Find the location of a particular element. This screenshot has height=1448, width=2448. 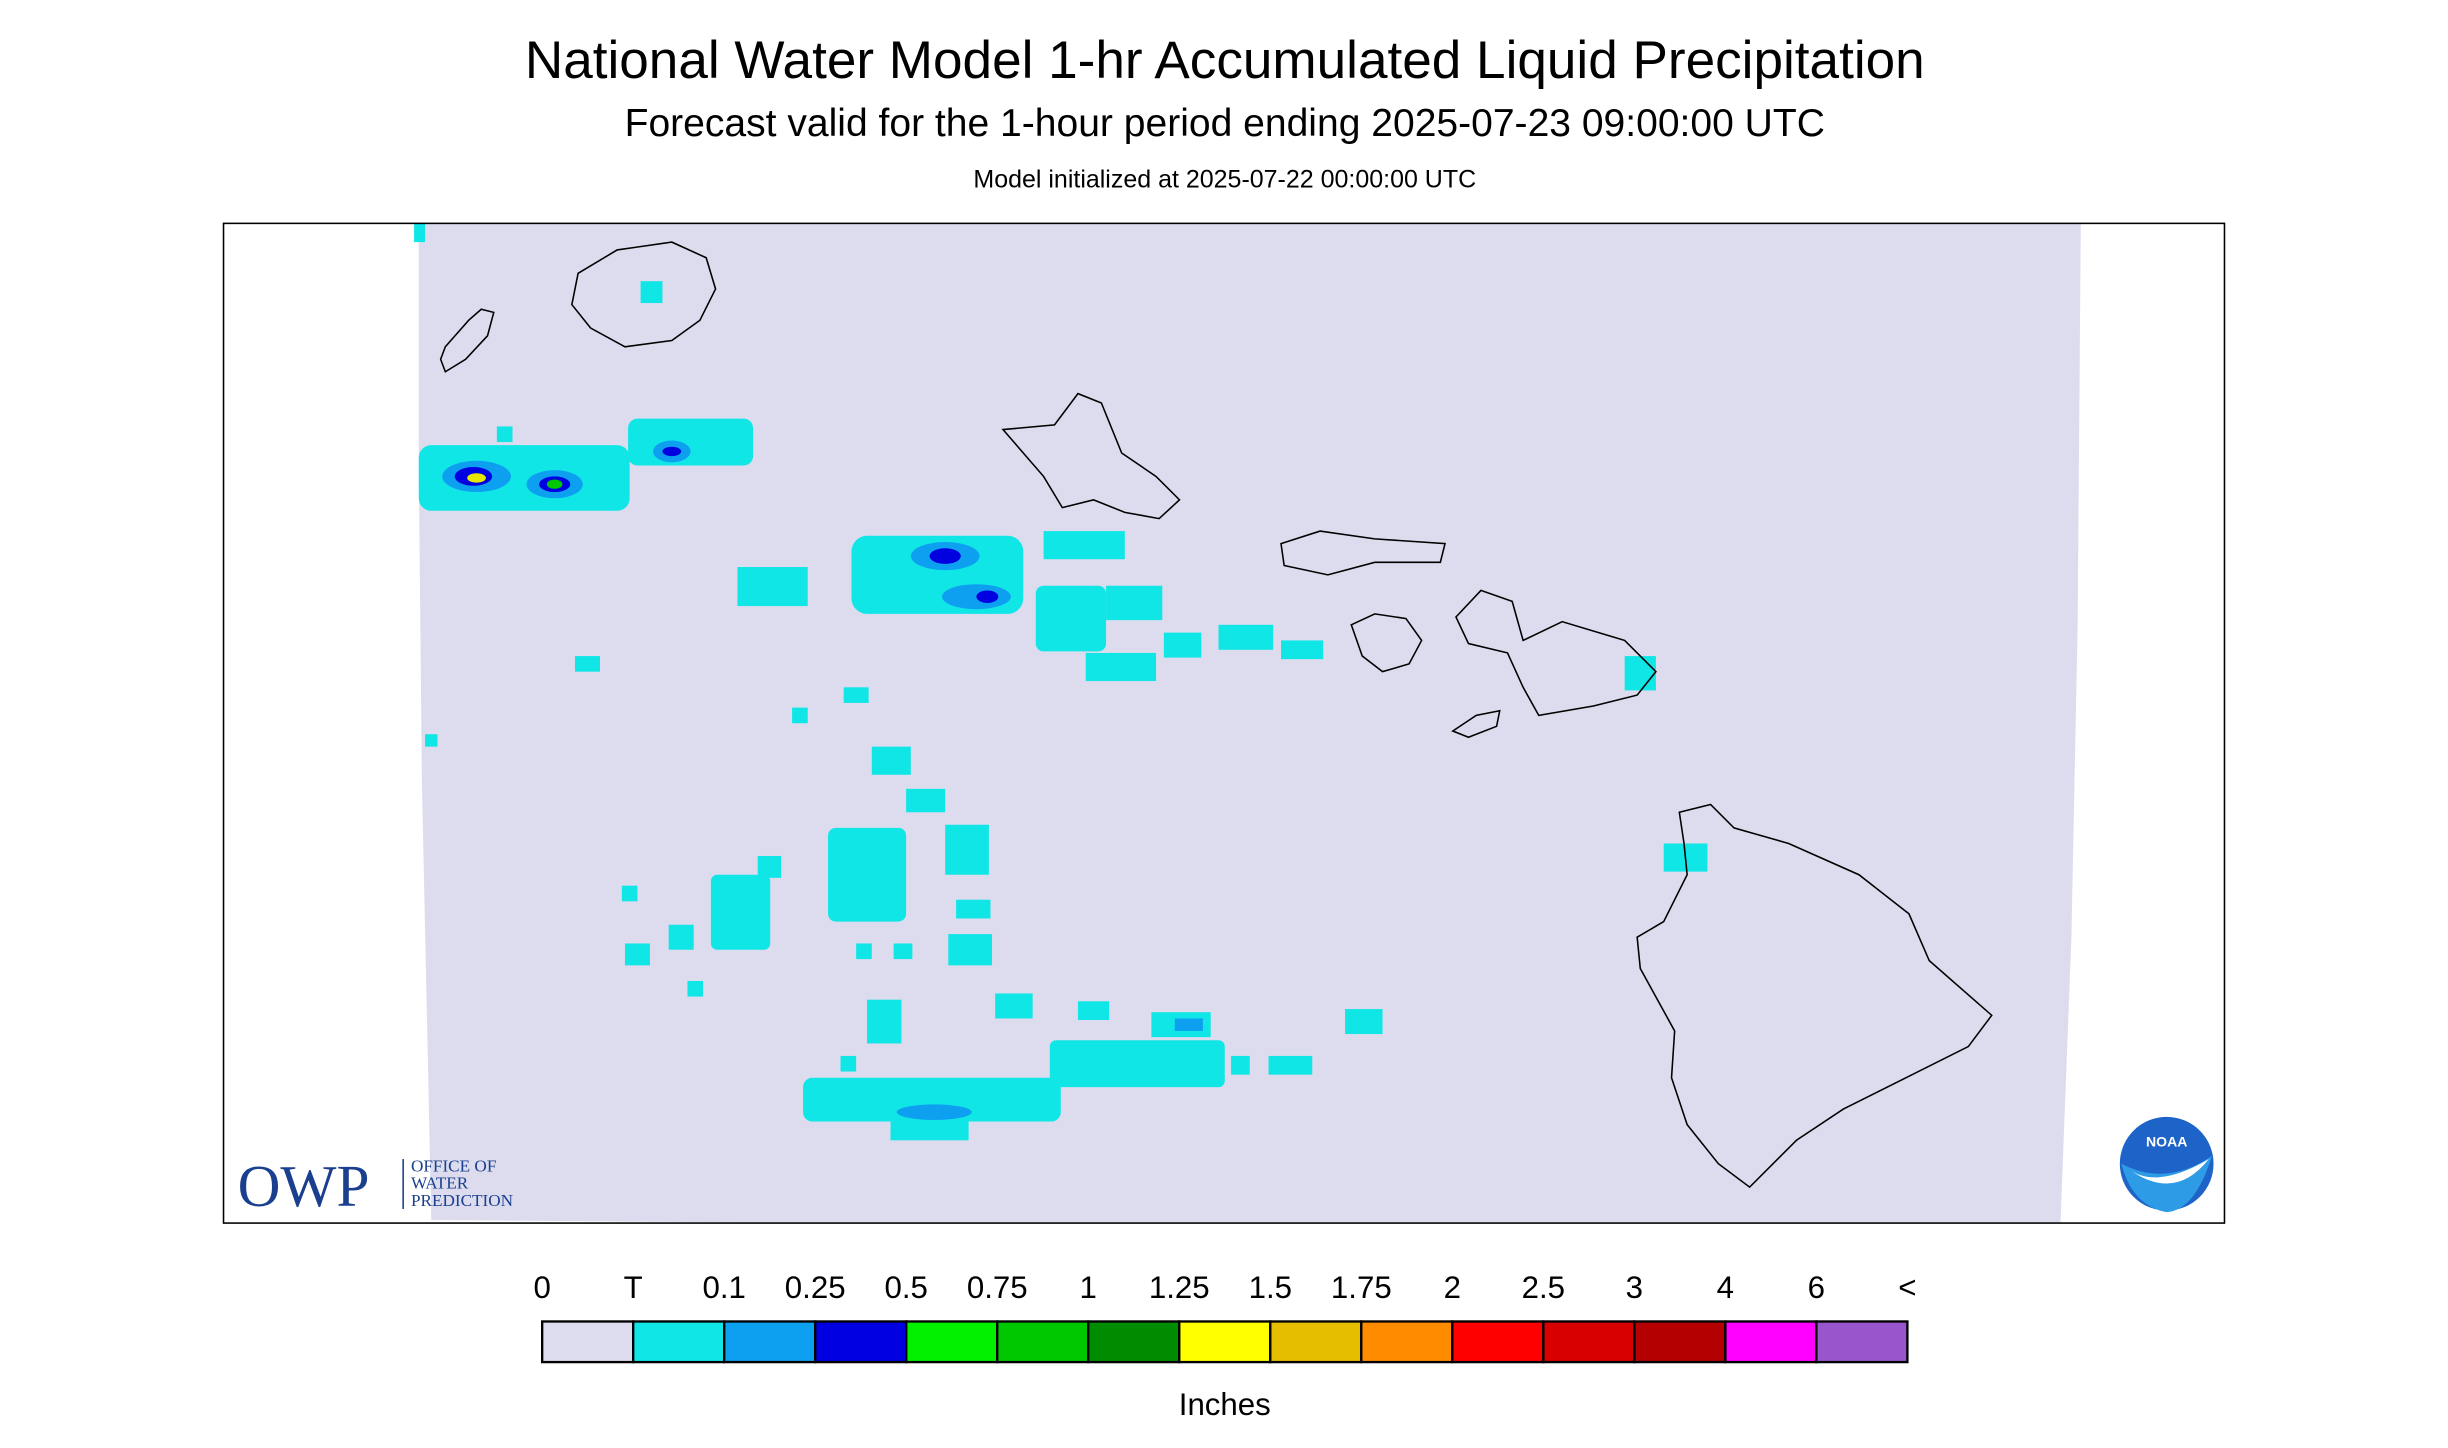

island-kauai is located at coordinates (644, 294).